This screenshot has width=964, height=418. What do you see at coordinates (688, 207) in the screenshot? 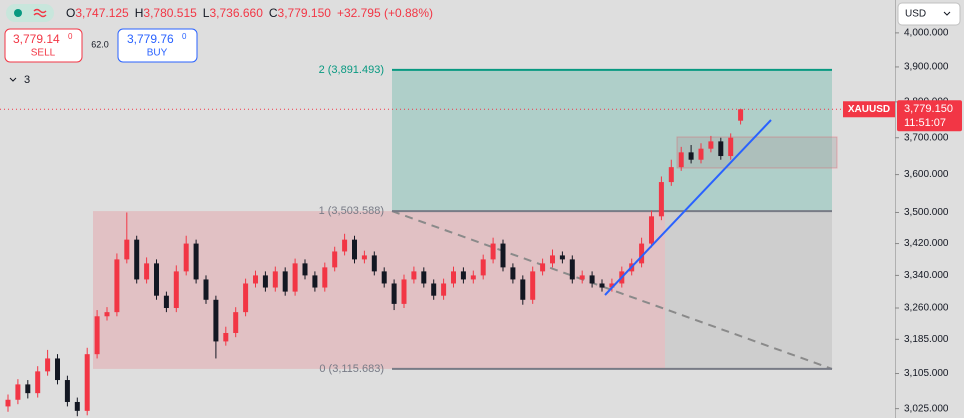
I see `trend-line` at bounding box center [688, 207].